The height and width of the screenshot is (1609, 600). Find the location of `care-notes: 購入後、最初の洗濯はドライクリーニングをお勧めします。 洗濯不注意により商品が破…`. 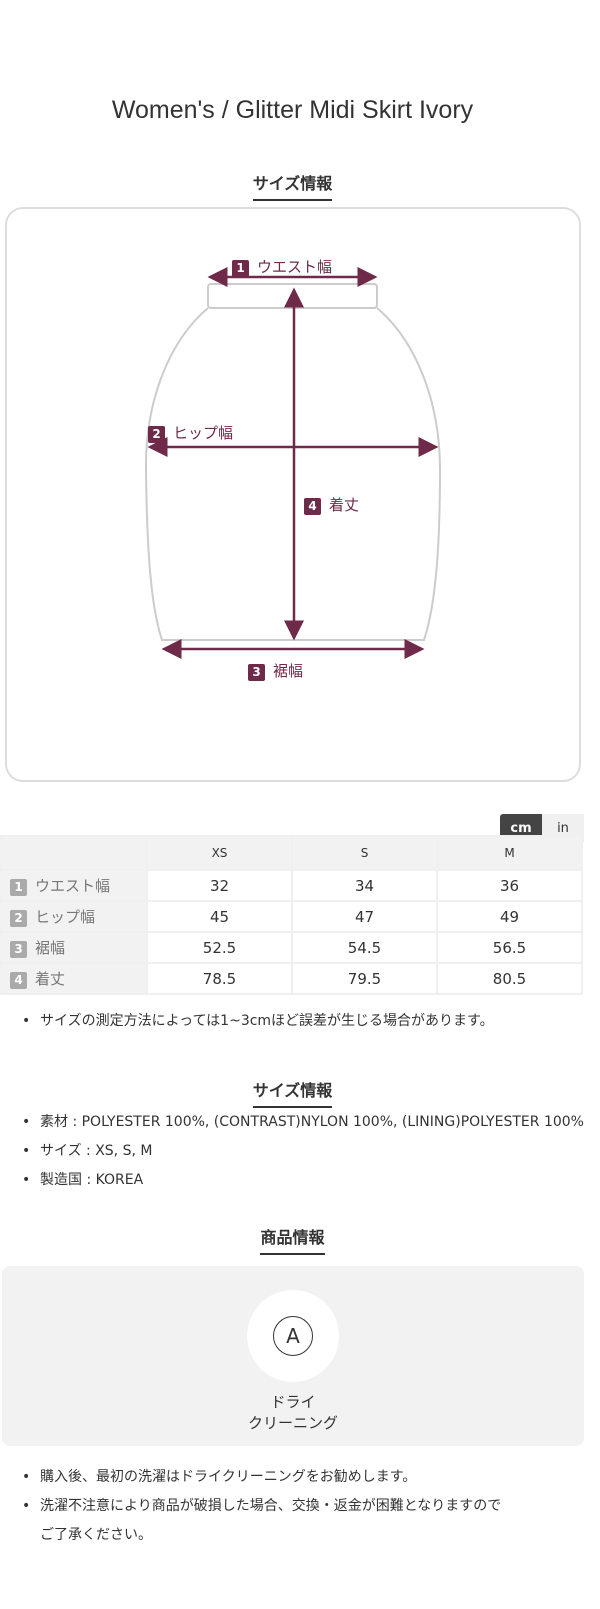

care-notes: 購入後、最初の洗濯はドライクリーニングをお勧めします。 洗濯不注意により商品が破… is located at coordinates (261, 1506).